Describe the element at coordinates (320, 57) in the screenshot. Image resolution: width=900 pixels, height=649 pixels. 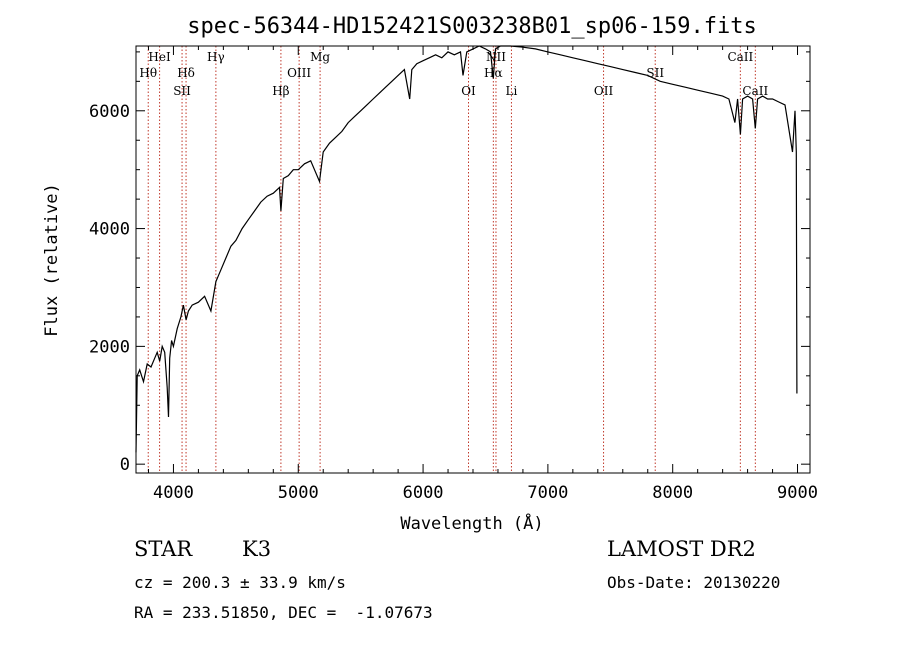
I see `line-label-7: Mg` at that location.